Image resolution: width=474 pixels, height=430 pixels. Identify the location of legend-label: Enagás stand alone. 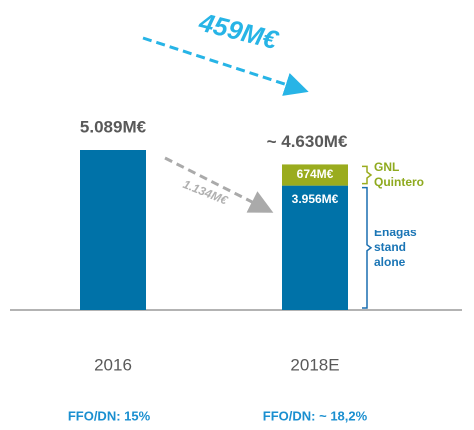
(395, 247).